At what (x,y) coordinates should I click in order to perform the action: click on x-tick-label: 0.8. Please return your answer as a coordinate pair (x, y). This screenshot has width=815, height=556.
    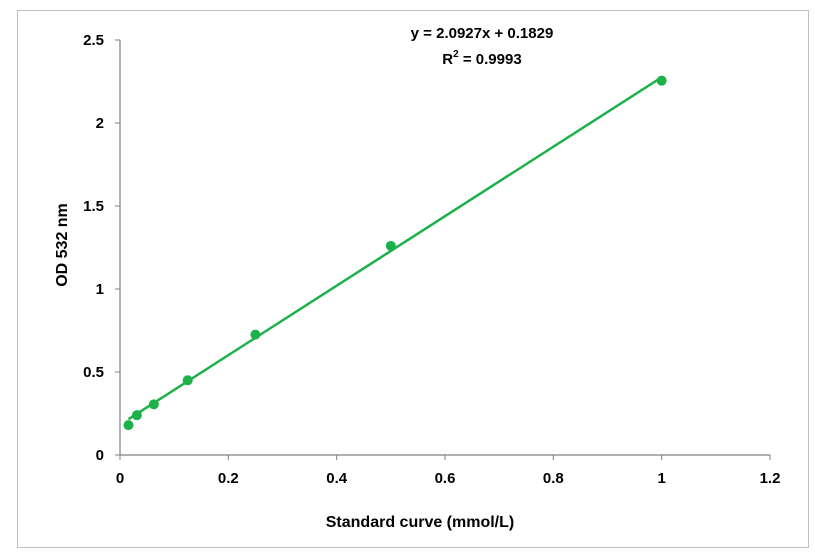
    Looking at the image, I should click on (553, 478).